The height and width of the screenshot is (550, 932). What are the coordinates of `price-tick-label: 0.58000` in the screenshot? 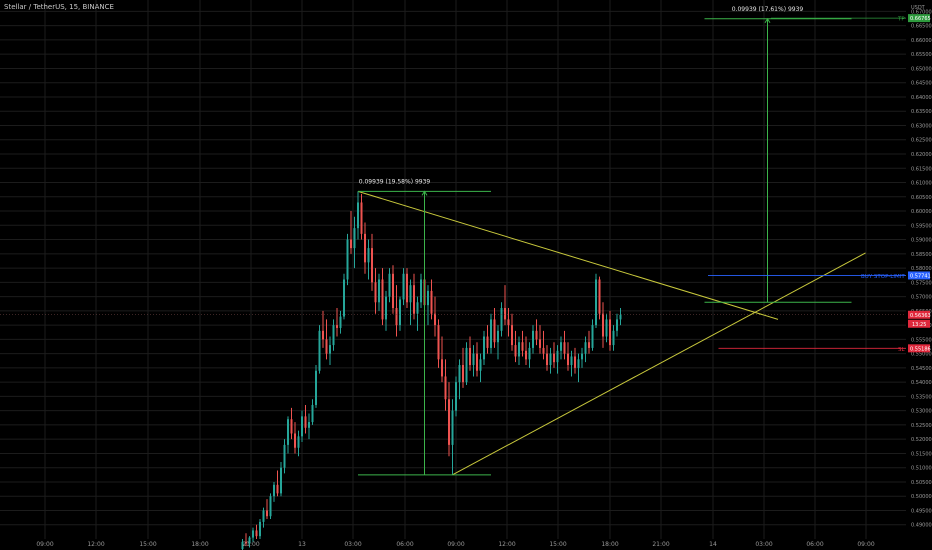 It's located at (921, 269).